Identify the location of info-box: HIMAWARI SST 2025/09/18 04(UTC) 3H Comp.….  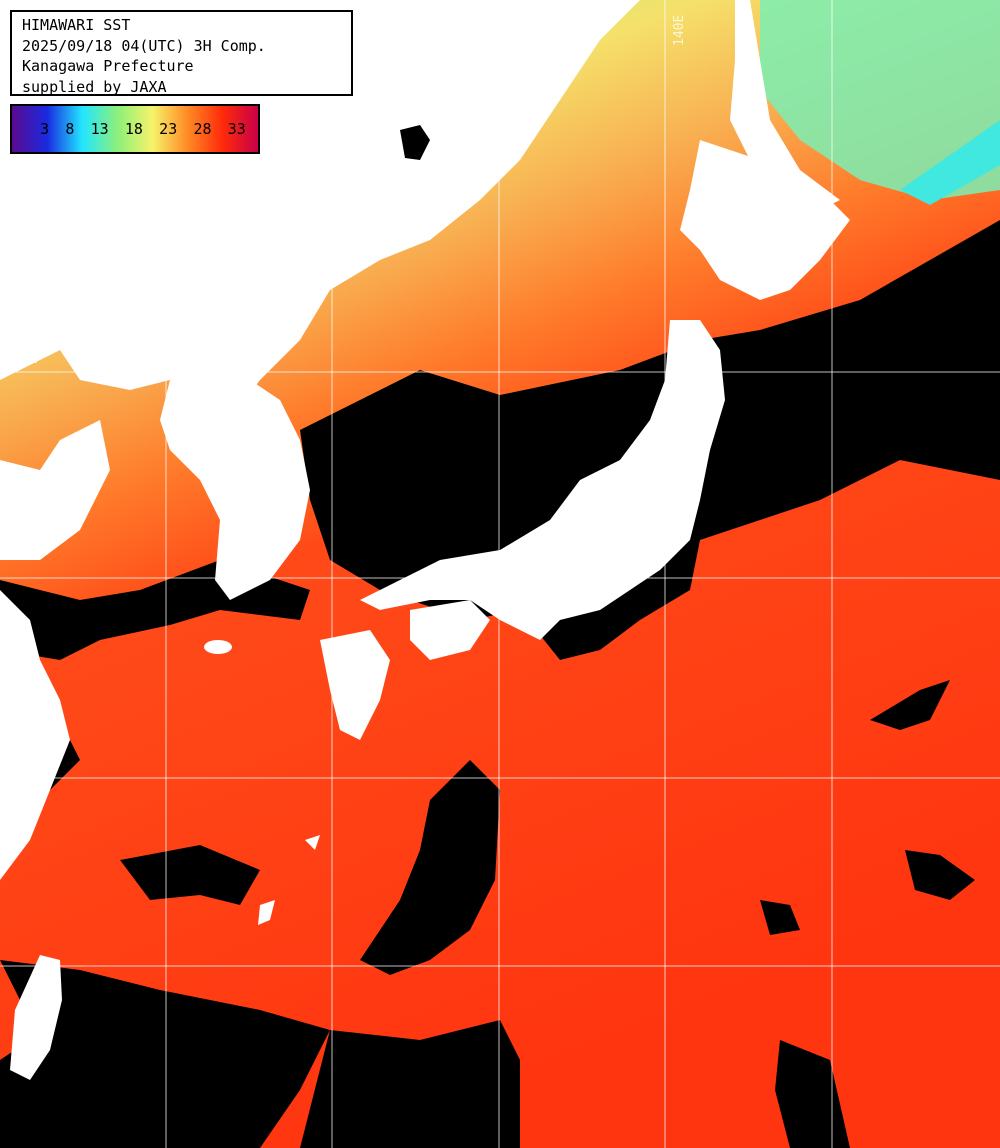
(181, 53).